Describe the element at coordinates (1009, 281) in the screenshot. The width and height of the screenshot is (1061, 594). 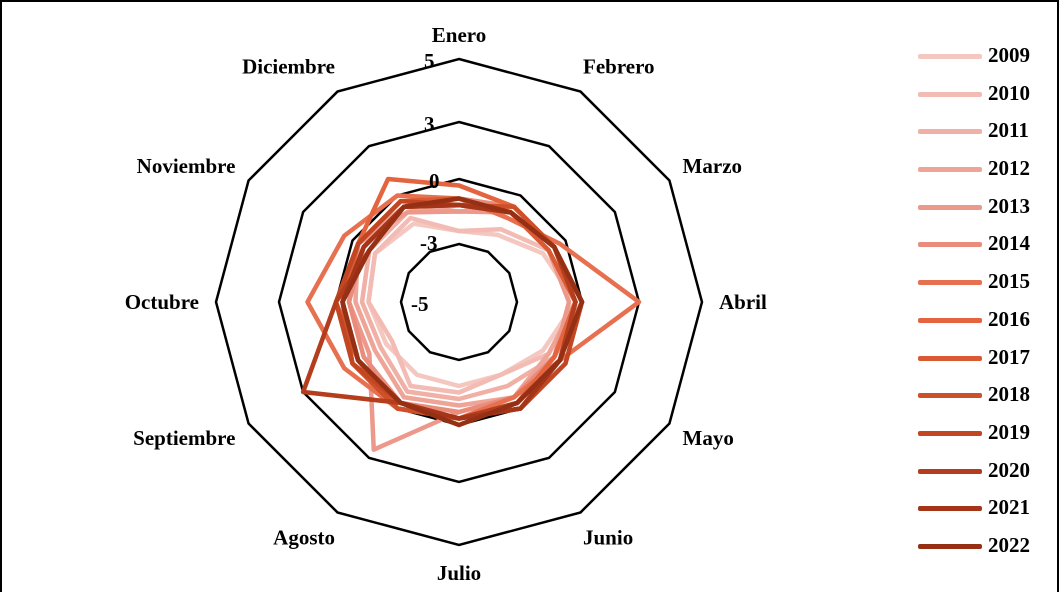
I see `legend-label: 2015` at that location.